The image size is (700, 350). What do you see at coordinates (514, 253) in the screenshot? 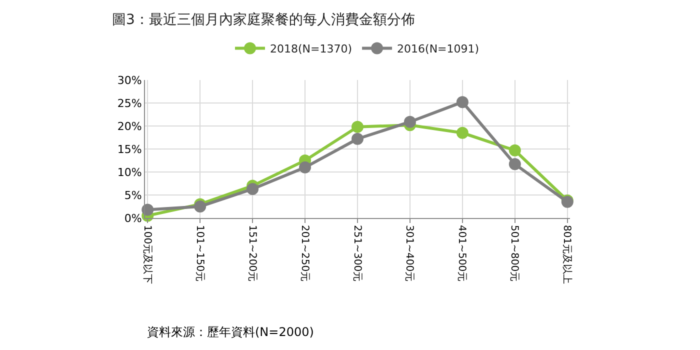
I see `x-tick-label: 501~800元` at bounding box center [514, 253].